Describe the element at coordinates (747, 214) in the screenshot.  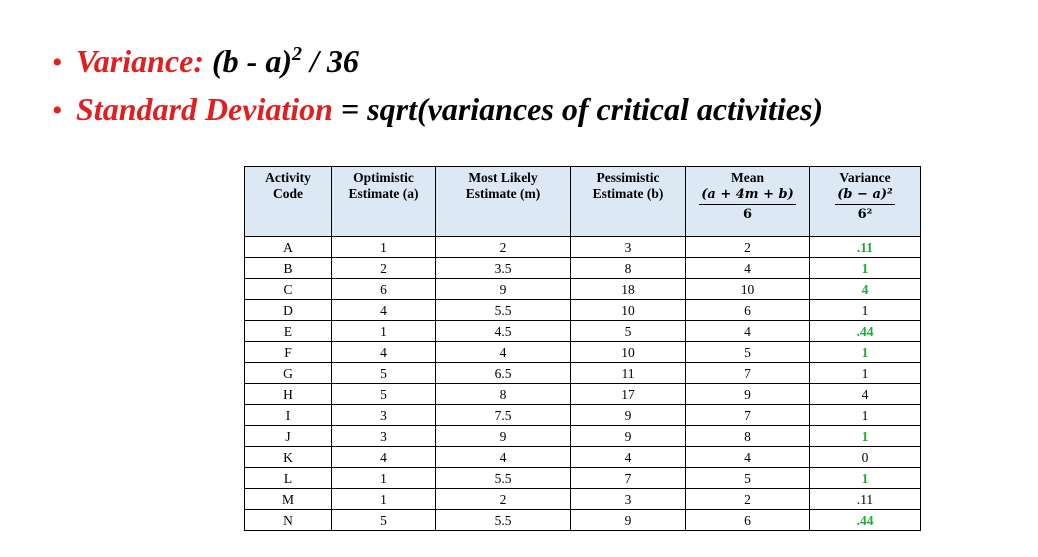
I see `mean-denominator: 6` at that location.